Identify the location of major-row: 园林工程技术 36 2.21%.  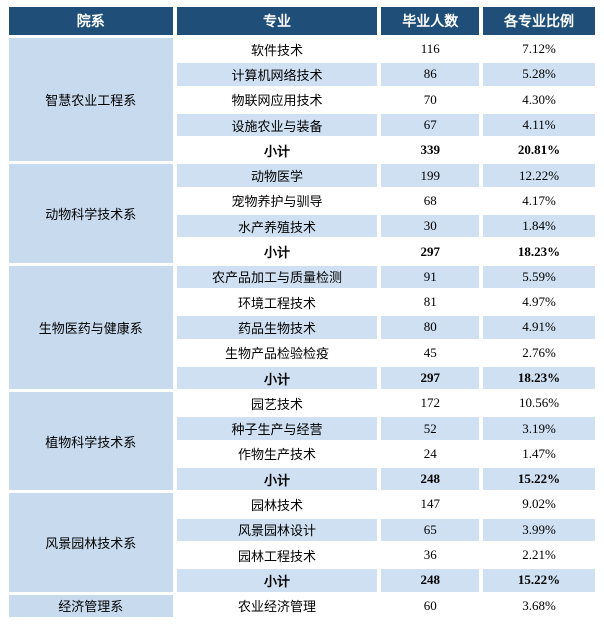
(302, 555).